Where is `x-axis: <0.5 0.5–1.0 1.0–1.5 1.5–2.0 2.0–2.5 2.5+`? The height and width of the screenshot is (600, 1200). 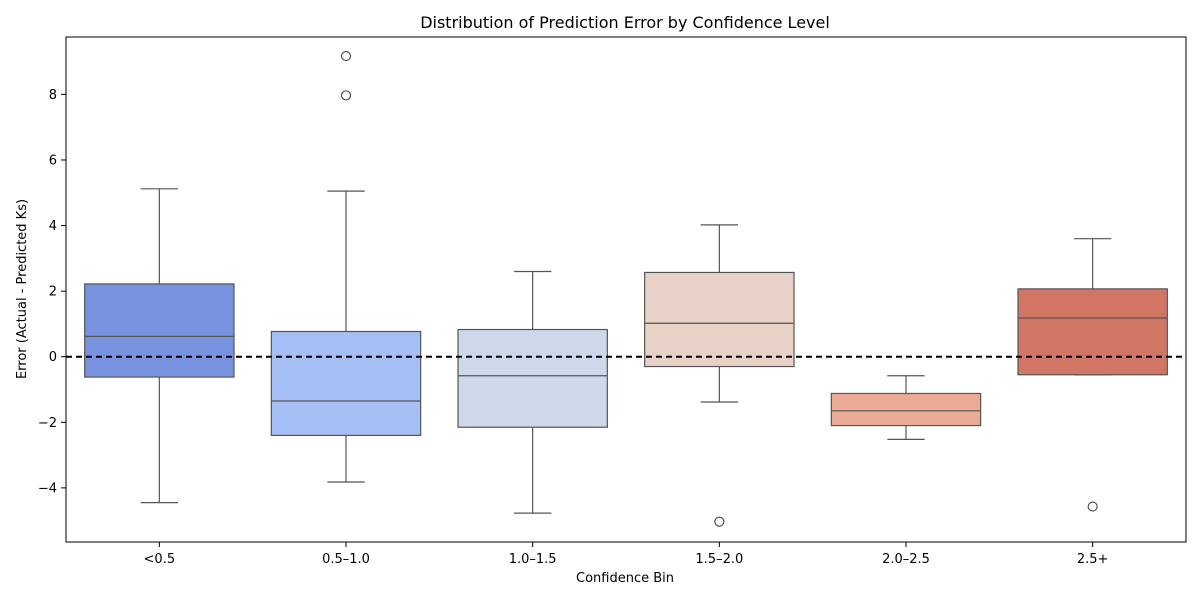 x-axis: <0.5 0.5–1.0 1.0–1.5 1.5–2.0 2.0–2.5 2.5+ is located at coordinates (626, 554).